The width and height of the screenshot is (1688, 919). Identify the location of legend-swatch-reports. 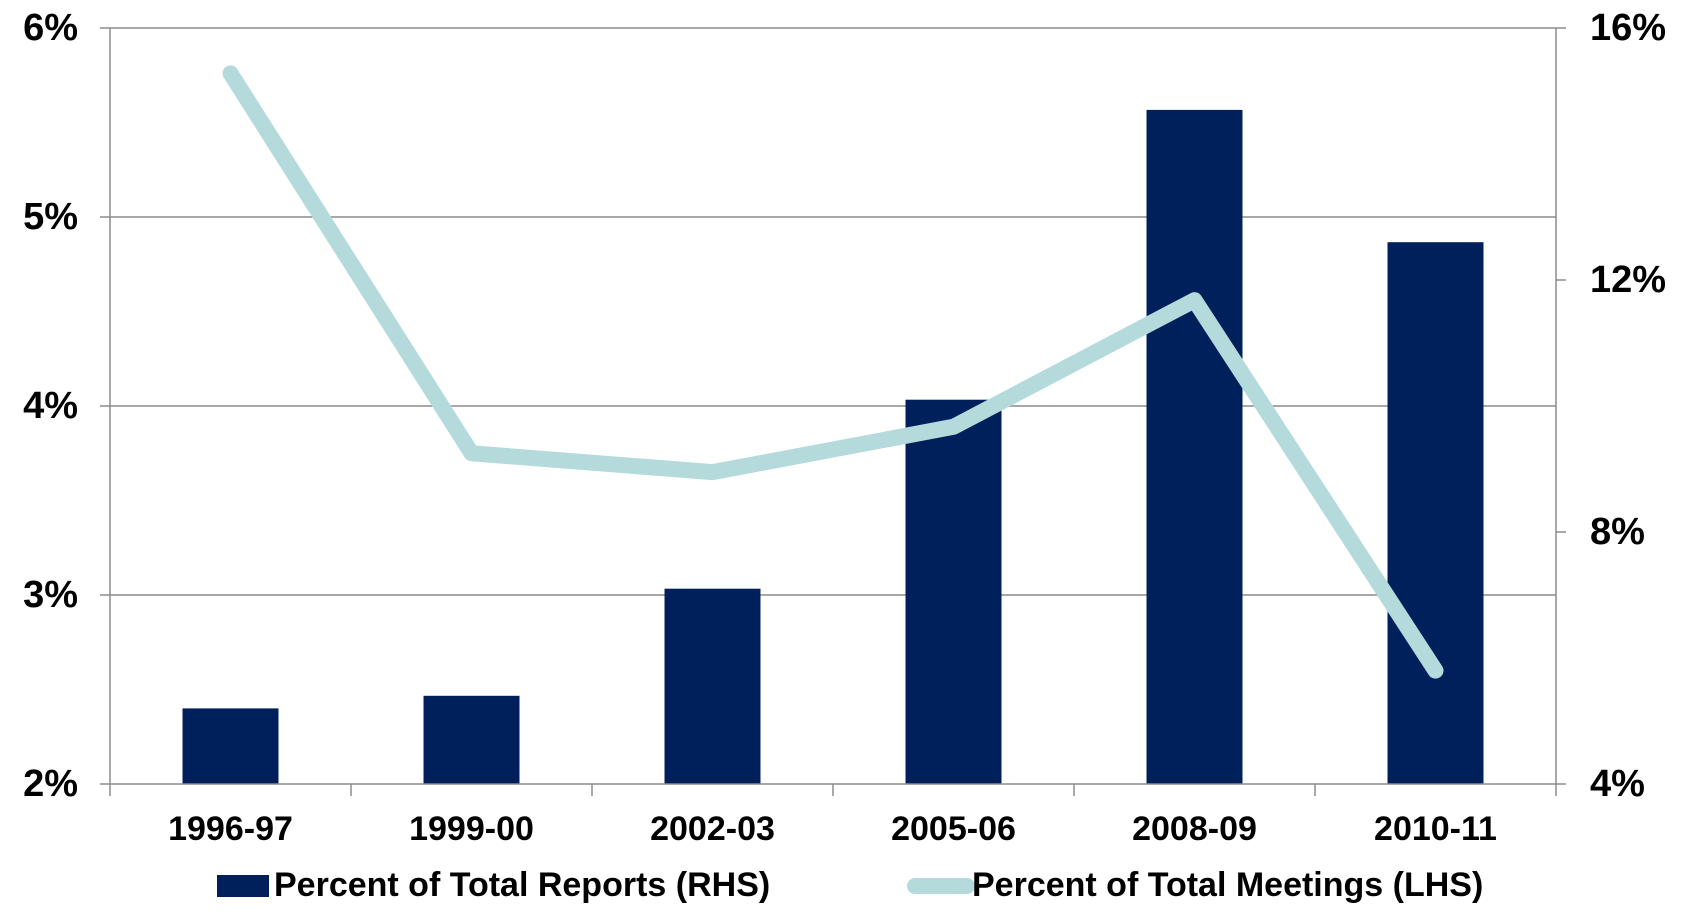
(243, 886).